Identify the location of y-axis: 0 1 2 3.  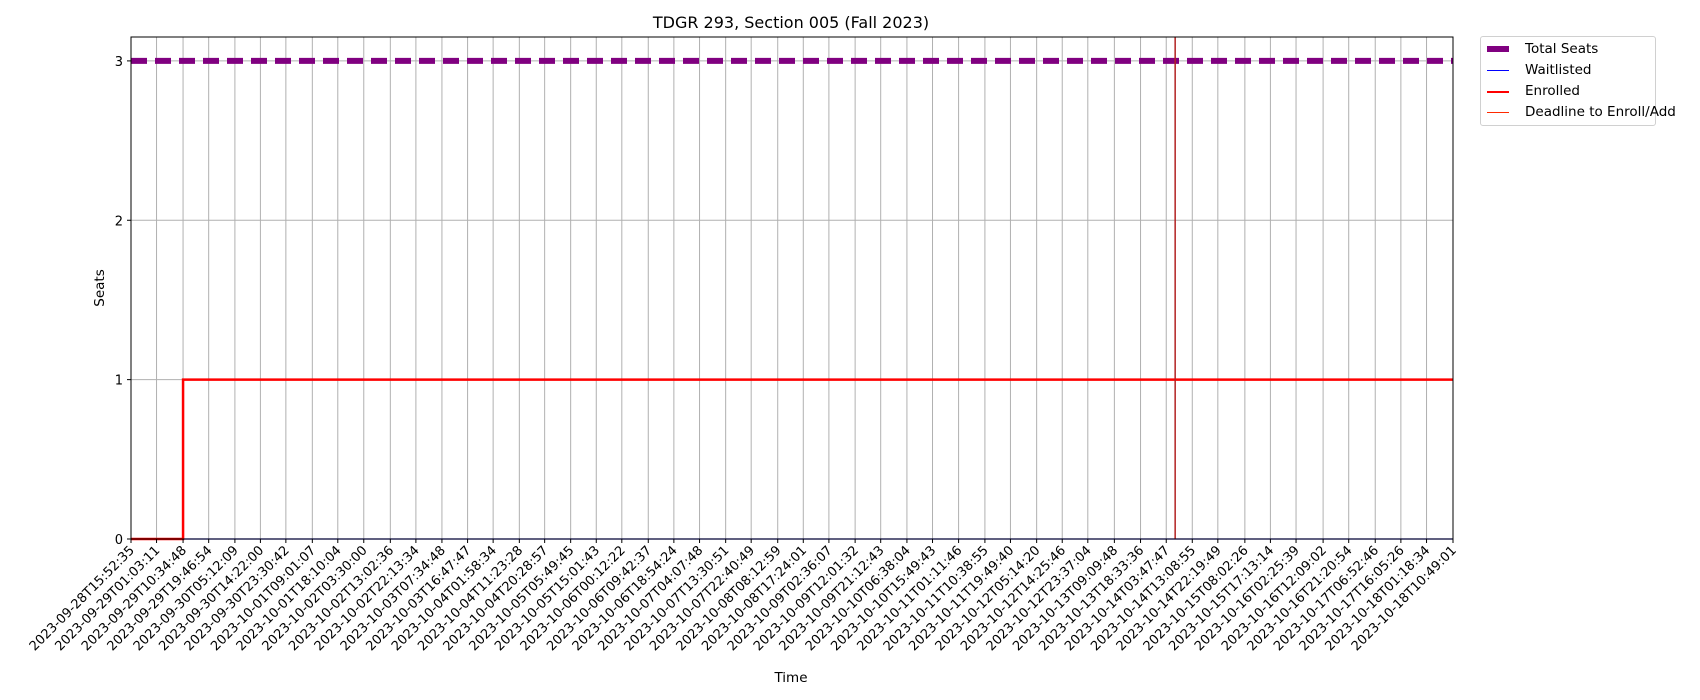
(123, 301).